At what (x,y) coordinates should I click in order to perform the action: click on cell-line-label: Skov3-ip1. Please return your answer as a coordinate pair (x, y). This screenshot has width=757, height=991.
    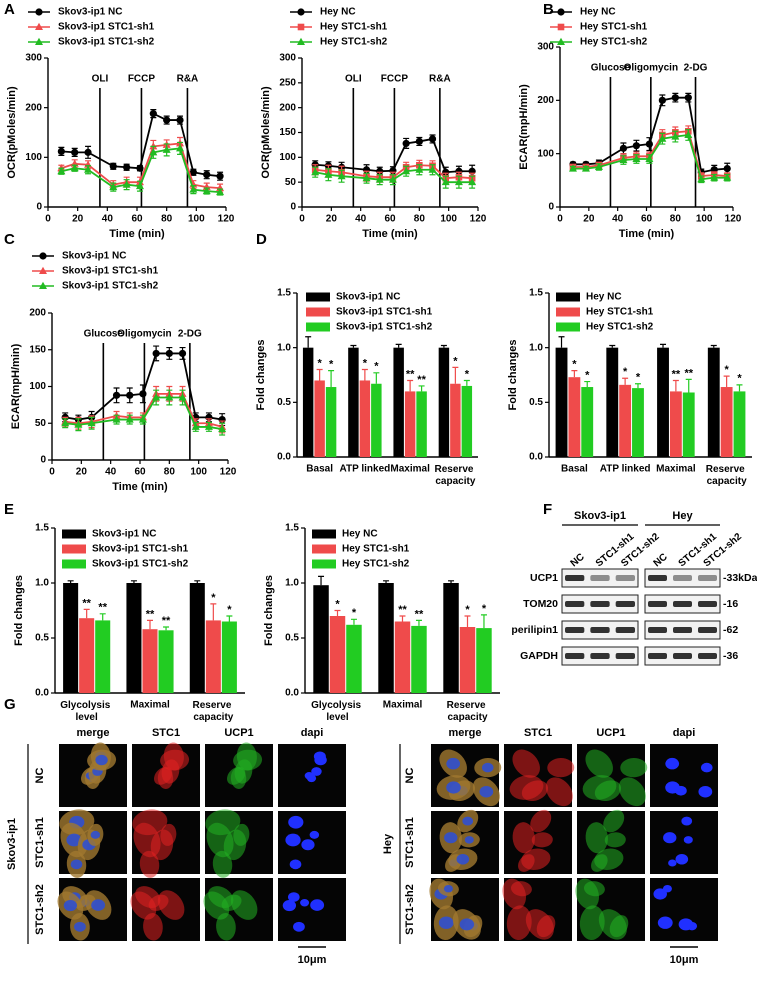
    Looking at the image, I should click on (12, 844).